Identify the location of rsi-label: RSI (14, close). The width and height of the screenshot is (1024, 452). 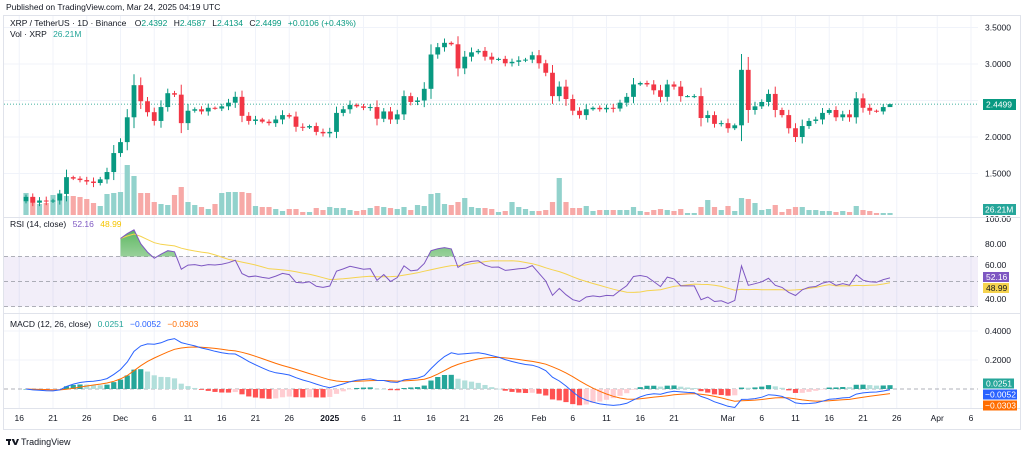
(38, 224).